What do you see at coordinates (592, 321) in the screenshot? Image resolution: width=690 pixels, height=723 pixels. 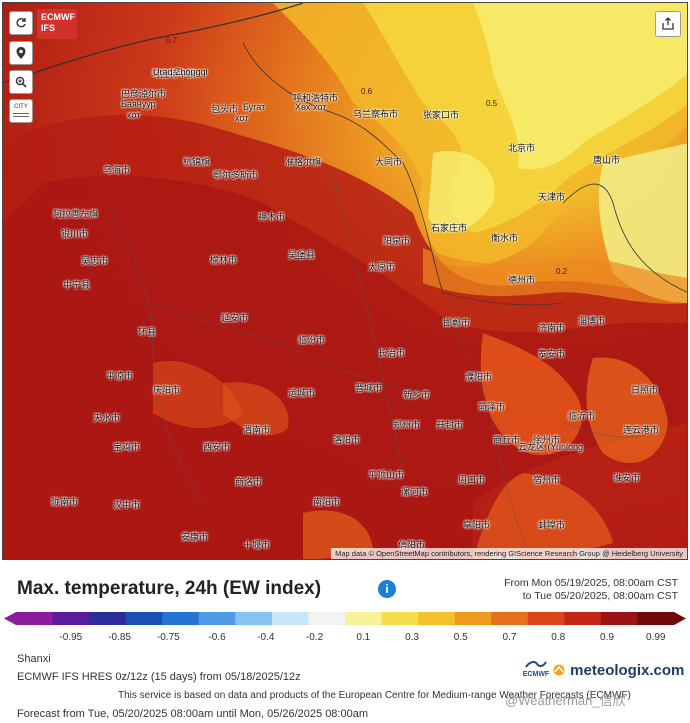 I see `place-label: 淄博市` at bounding box center [592, 321].